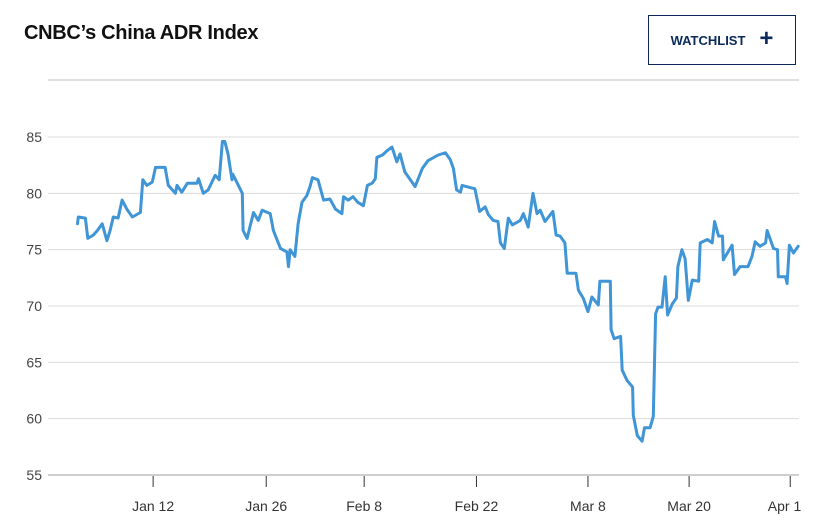 The width and height of the screenshot is (826, 526). What do you see at coordinates (364, 506) in the screenshot?
I see `x-tick-label: Feb 8` at bounding box center [364, 506].